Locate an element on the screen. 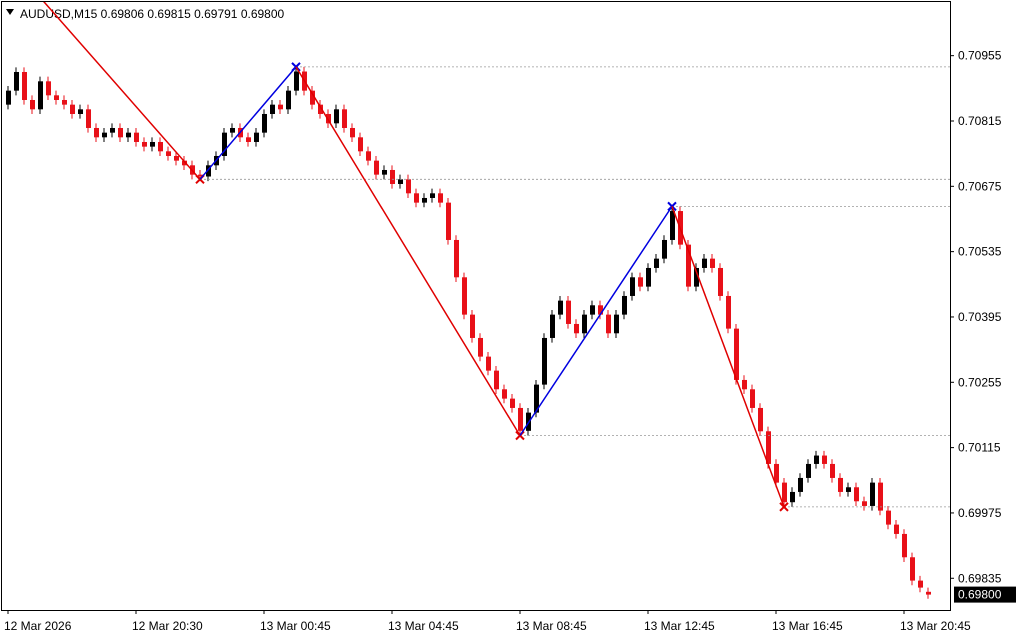  x-tick-label: 13 Mar 16:45 is located at coordinates (807, 626).